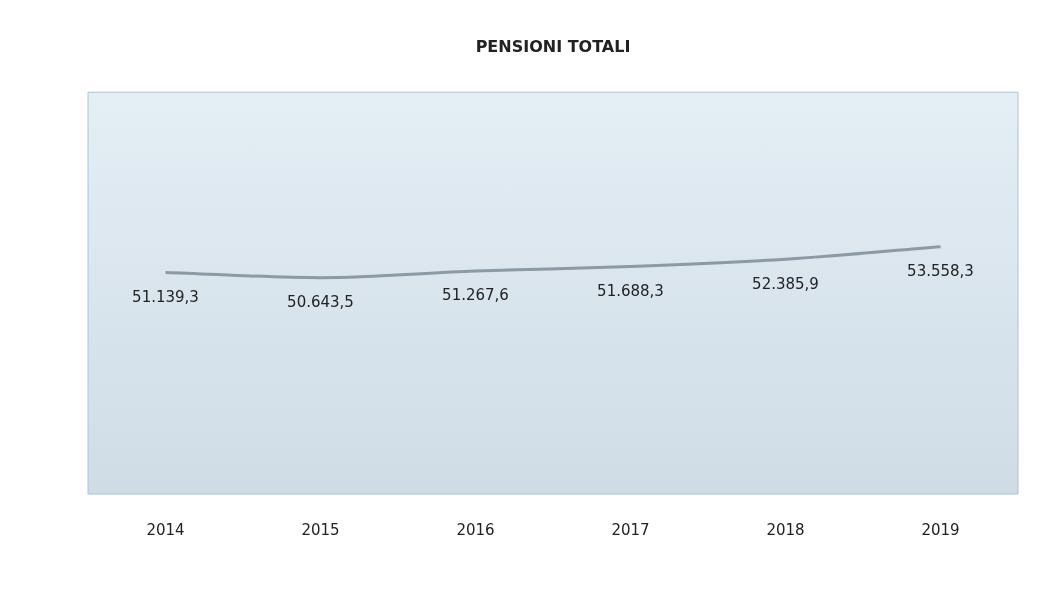  I want to click on data-label: 53.558,3, so click(940, 271).